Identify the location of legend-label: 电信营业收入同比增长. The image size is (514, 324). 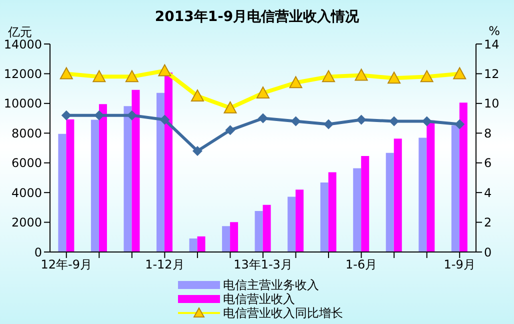
(283, 313).